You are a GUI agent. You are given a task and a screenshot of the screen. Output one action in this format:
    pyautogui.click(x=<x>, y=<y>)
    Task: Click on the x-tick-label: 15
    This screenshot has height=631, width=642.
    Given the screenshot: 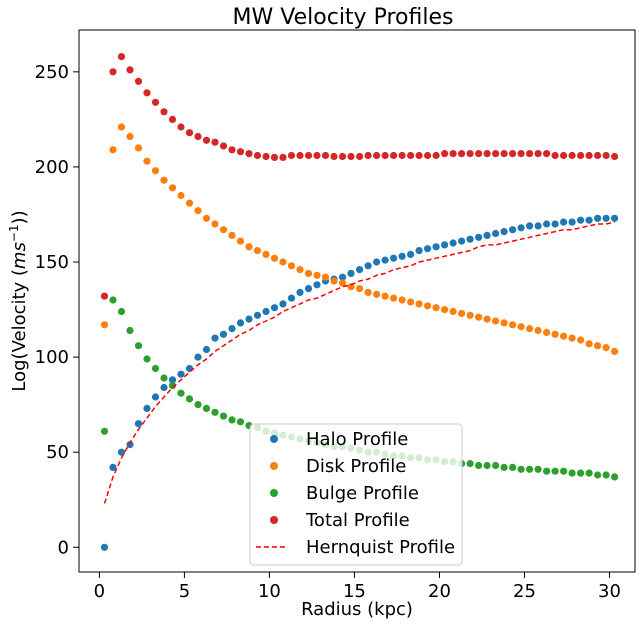 What is the action you would take?
    pyautogui.click(x=354, y=591)
    